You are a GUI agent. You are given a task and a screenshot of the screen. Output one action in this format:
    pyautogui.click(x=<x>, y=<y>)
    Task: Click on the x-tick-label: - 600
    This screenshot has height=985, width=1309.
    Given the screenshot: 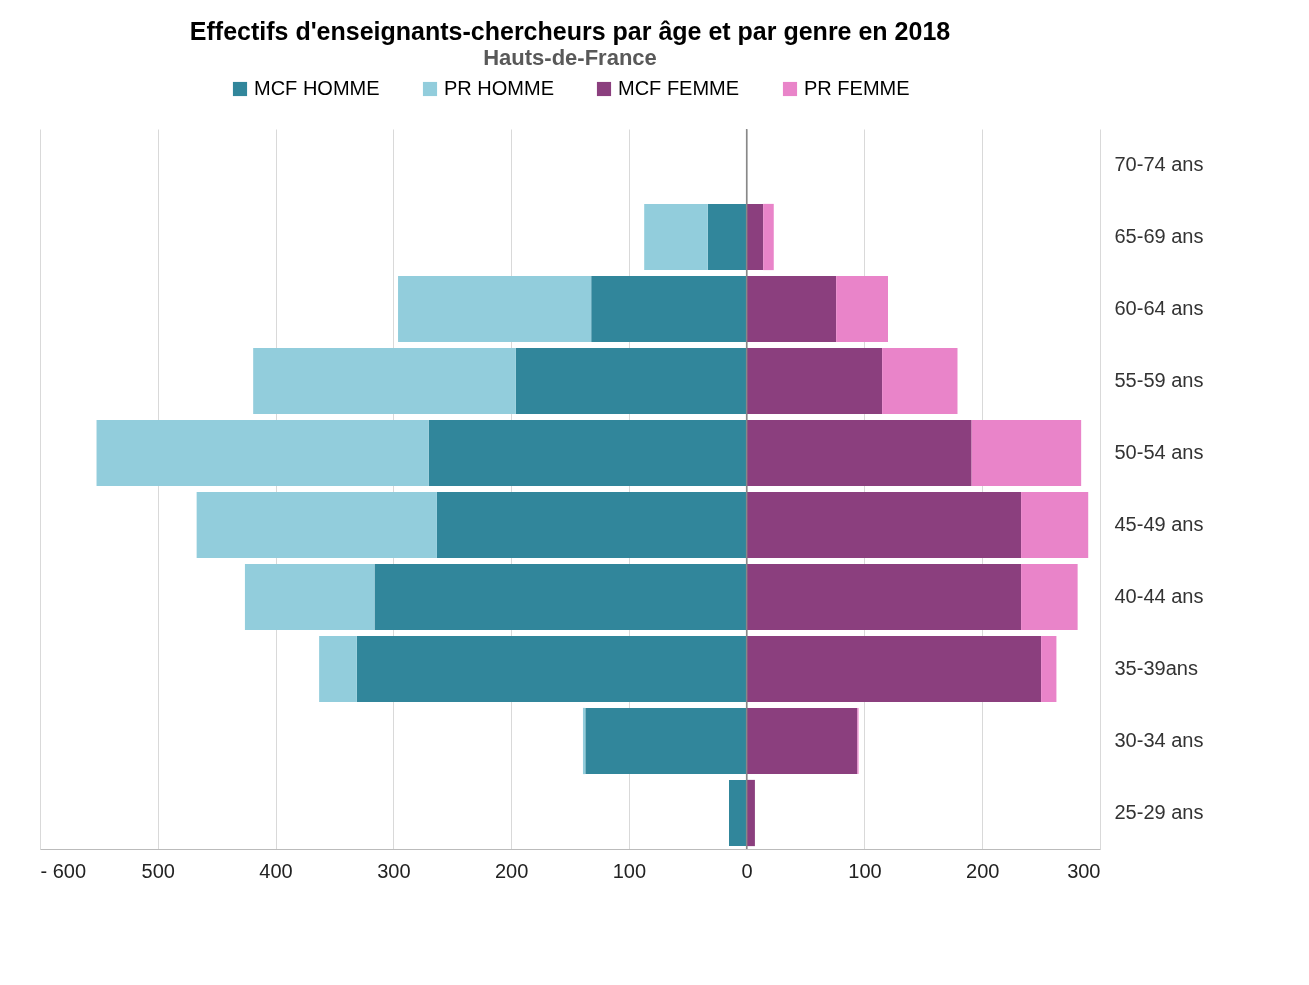 What is the action you would take?
    pyautogui.click(x=63, y=870)
    